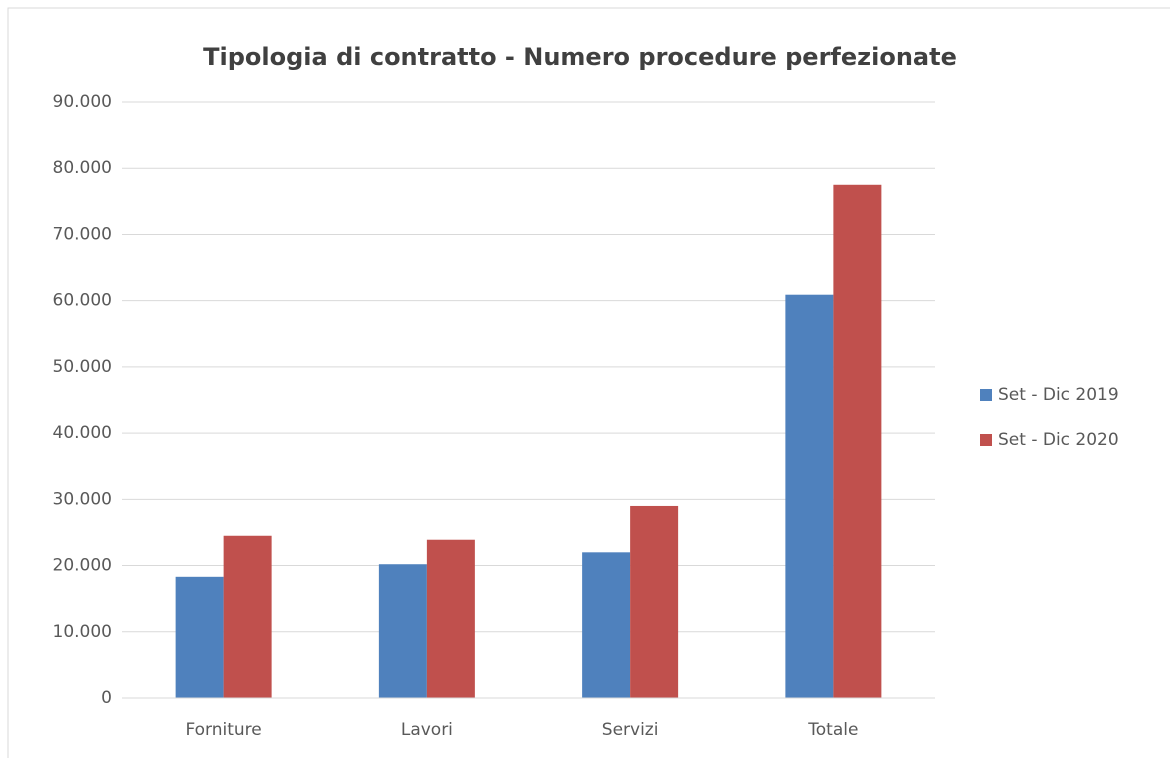  Describe the element at coordinates (223, 730) in the screenshot. I see `x-tick-label: Forniture` at that location.